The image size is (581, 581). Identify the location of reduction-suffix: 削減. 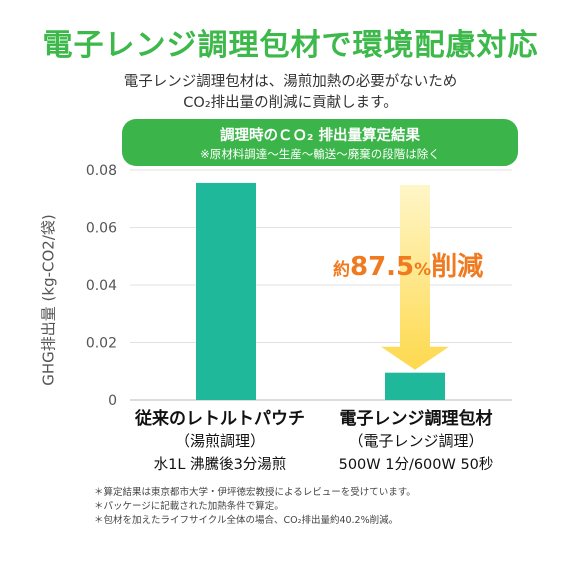
(457, 267).